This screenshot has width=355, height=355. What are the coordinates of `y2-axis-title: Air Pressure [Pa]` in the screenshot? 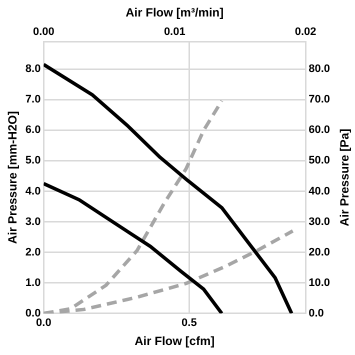 It's located at (344, 177).